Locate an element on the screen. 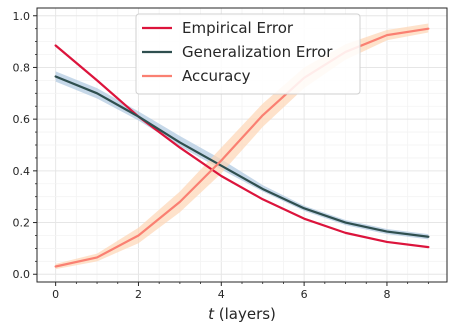 The height and width of the screenshot is (322, 452). y-tick-label: 0.4 is located at coordinates (22, 171).